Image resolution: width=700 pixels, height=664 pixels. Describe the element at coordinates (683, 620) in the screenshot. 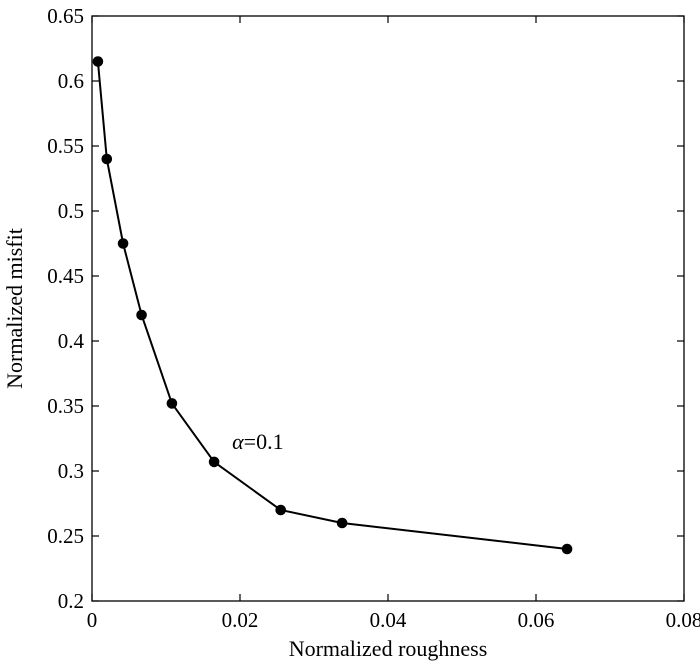

I see `x-tick-label: 0.08` at that location.